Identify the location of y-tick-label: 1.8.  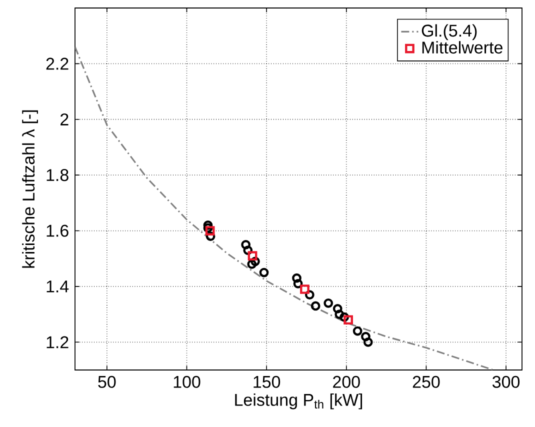
(57, 175).